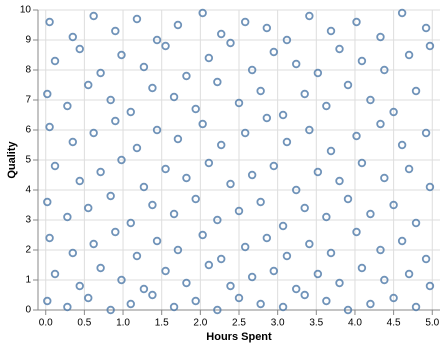 This screenshot has height=347, width=448. I want to click on y-tick-label: 9, so click(28, 40).